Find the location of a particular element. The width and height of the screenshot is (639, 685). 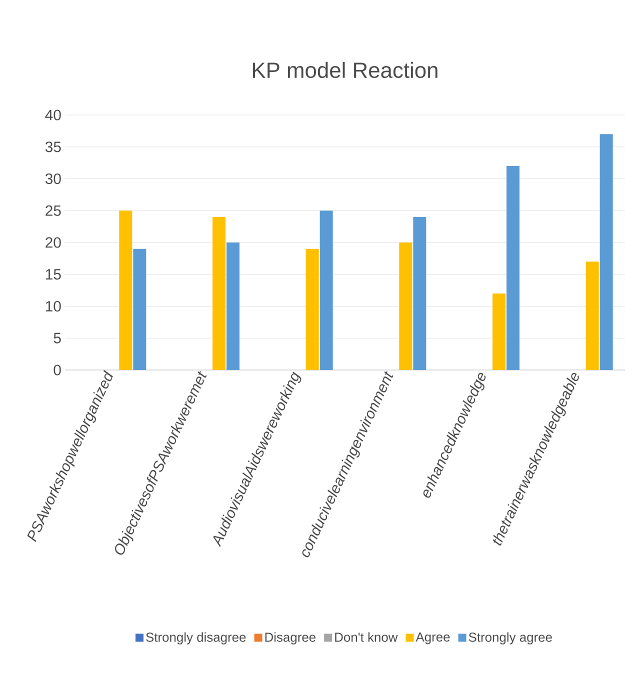

chart-title: KP model Reaction is located at coordinates (345, 70).